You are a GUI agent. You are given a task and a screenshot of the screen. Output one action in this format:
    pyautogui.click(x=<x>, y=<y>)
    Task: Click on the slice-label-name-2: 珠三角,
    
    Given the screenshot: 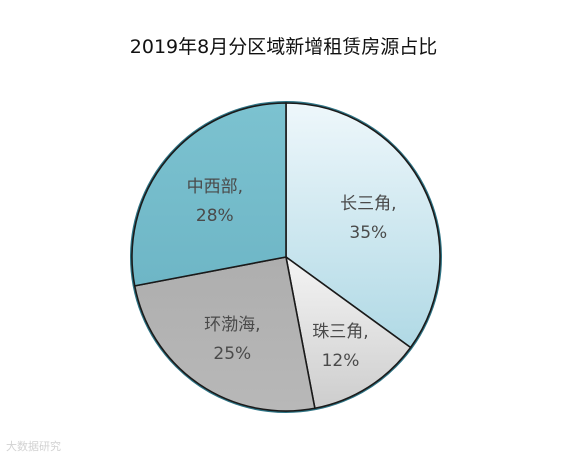 What is the action you would take?
    pyautogui.click(x=340, y=332)
    